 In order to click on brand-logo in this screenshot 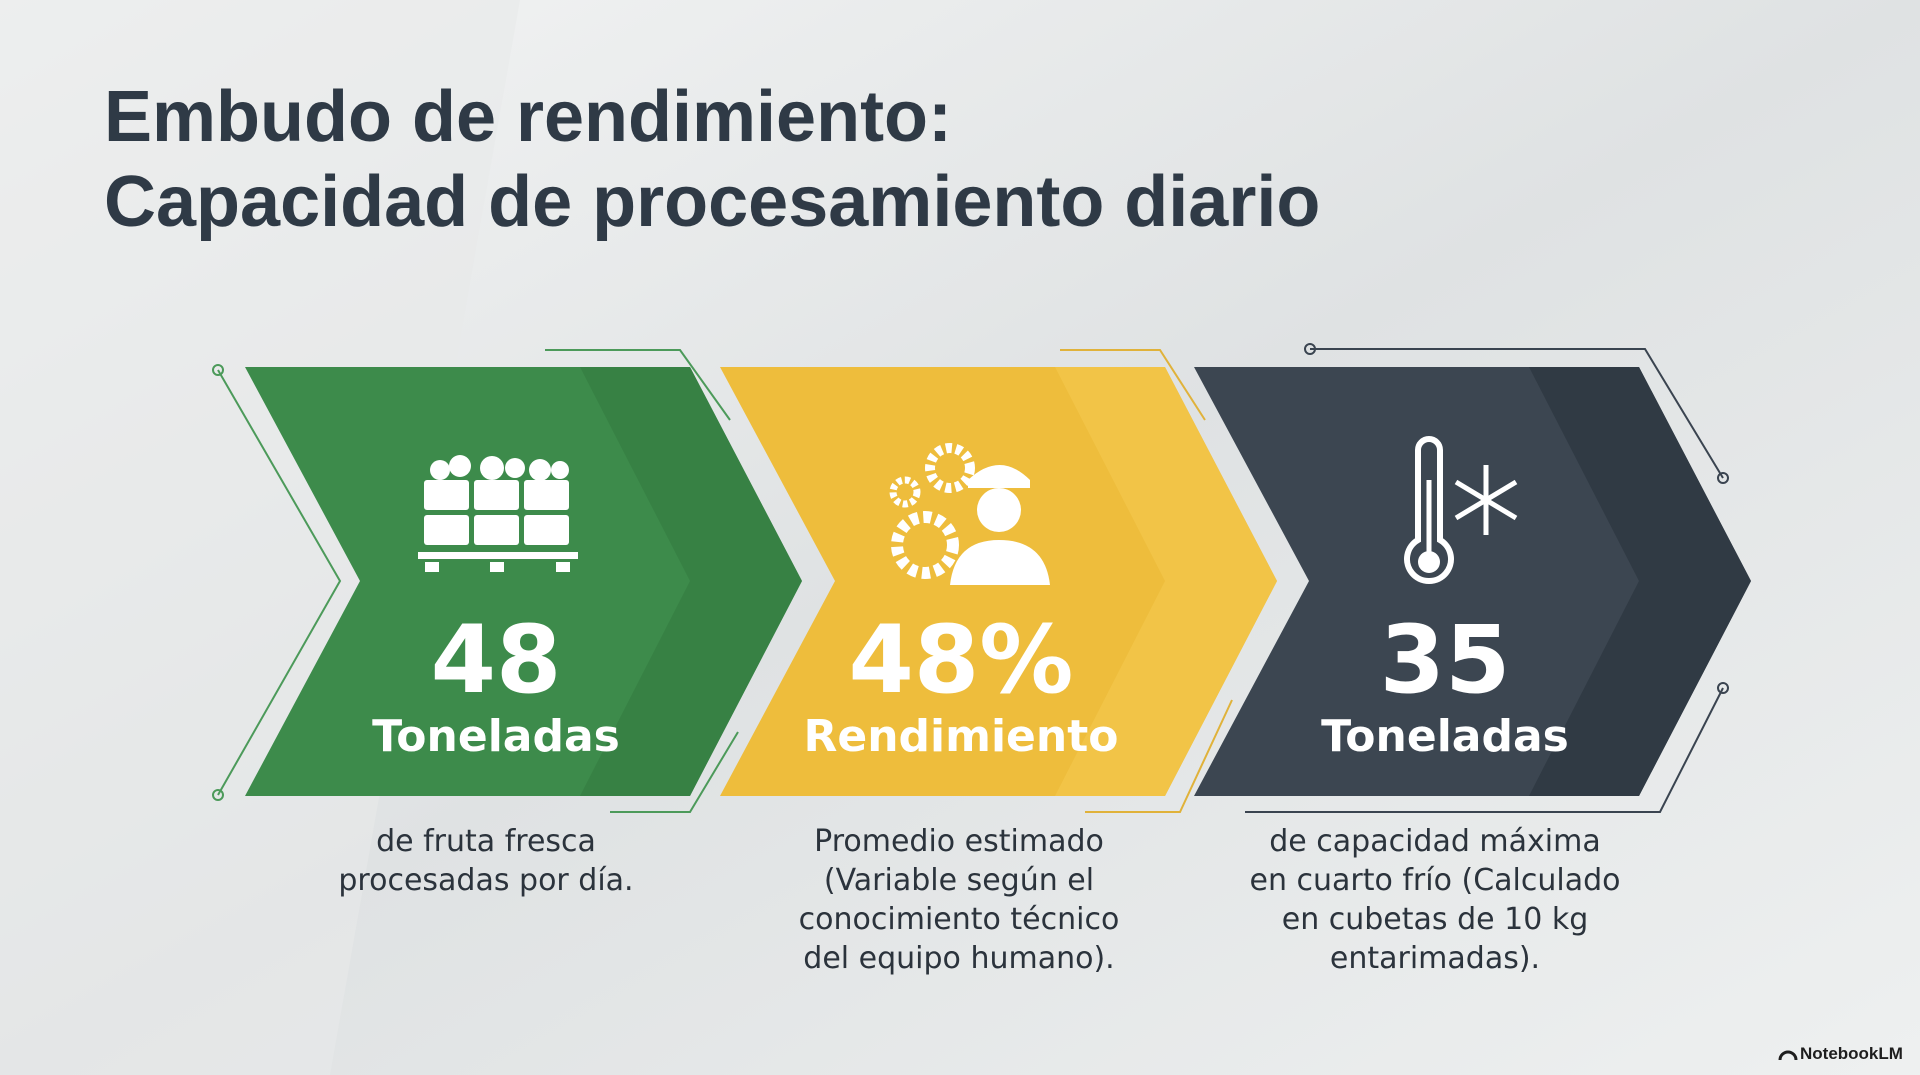, I will do `click(1788, 1055)`.